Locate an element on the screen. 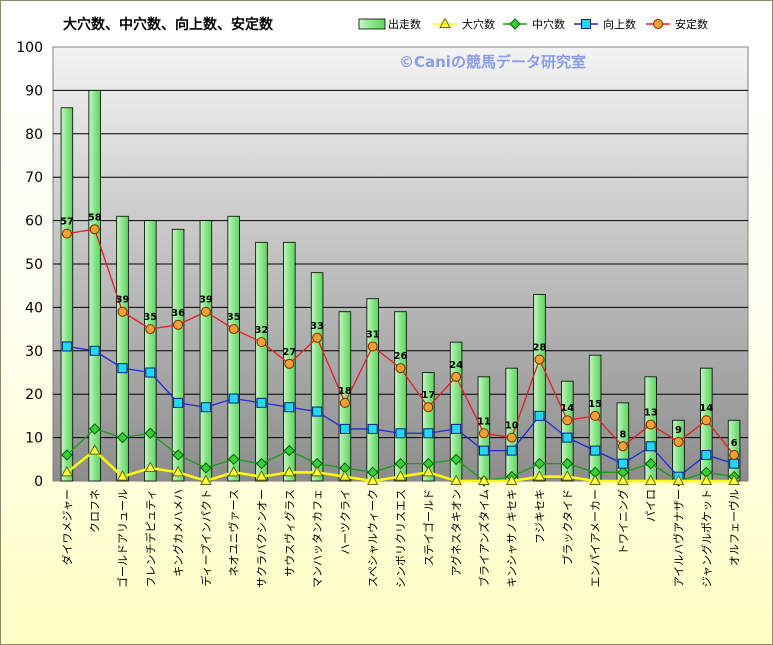  series-triangle is located at coordinates (400, 464).